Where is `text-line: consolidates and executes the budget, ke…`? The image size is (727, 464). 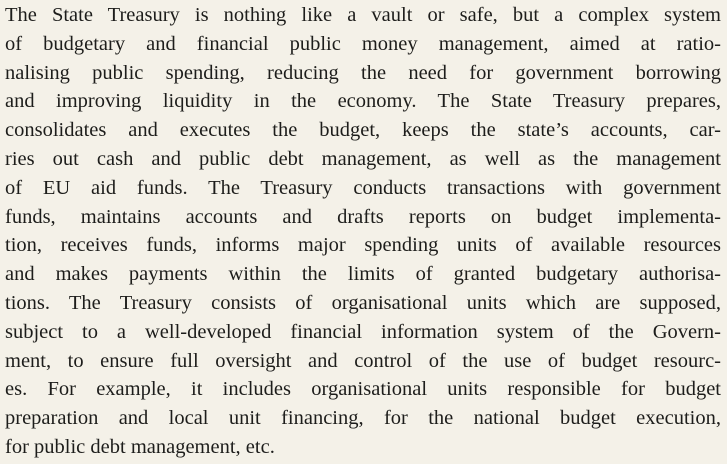
text-line: consolidates and executes the budget, ke… is located at coordinates (363, 130).